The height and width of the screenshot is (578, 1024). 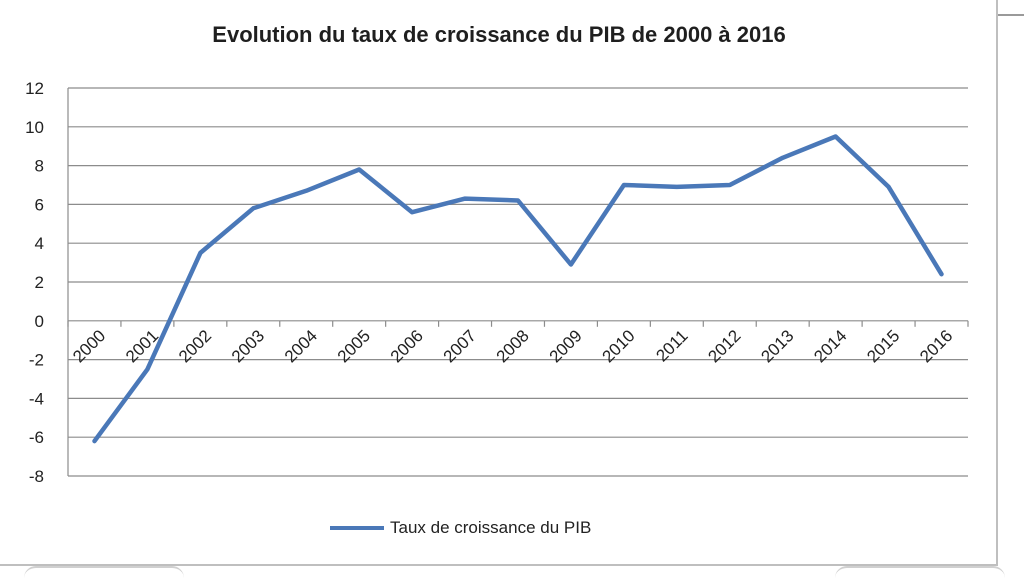 What do you see at coordinates (777, 346) in the screenshot?
I see `x-tick-label: 2013` at bounding box center [777, 346].